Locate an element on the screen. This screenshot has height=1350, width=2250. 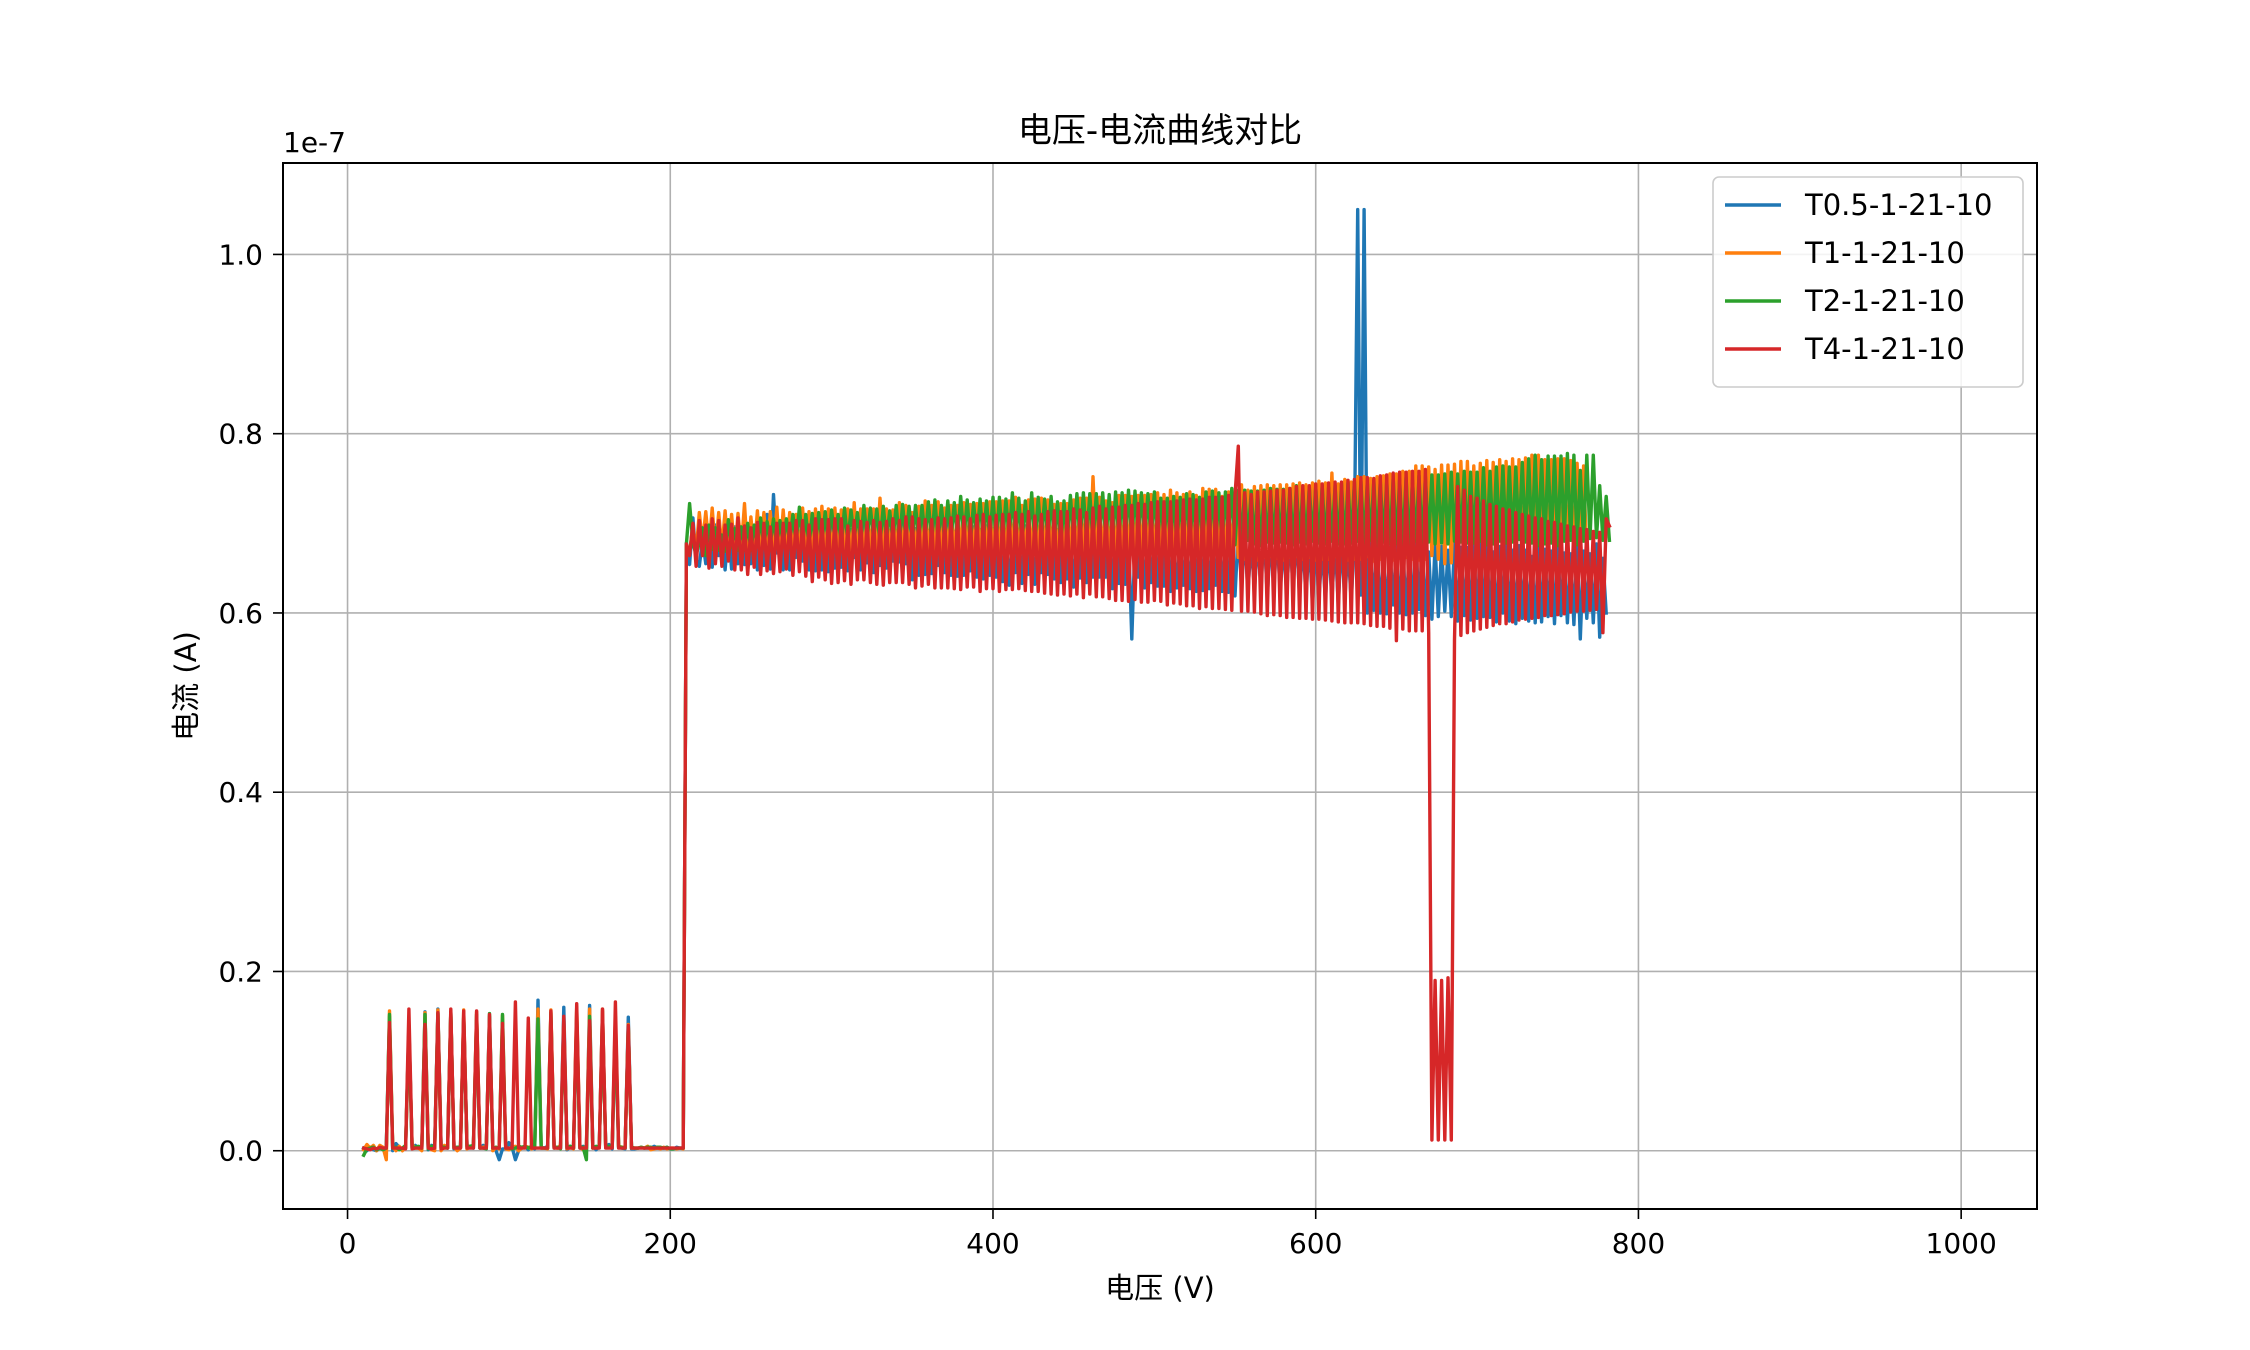
legend-label: T1-1-21-10 is located at coordinates (1884, 253).